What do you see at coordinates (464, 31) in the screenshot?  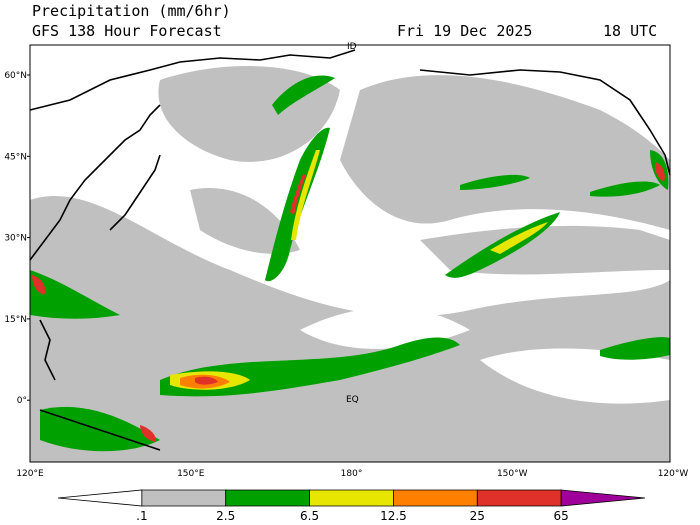 I see `date: Fri 19 Dec 2025` at bounding box center [464, 31].